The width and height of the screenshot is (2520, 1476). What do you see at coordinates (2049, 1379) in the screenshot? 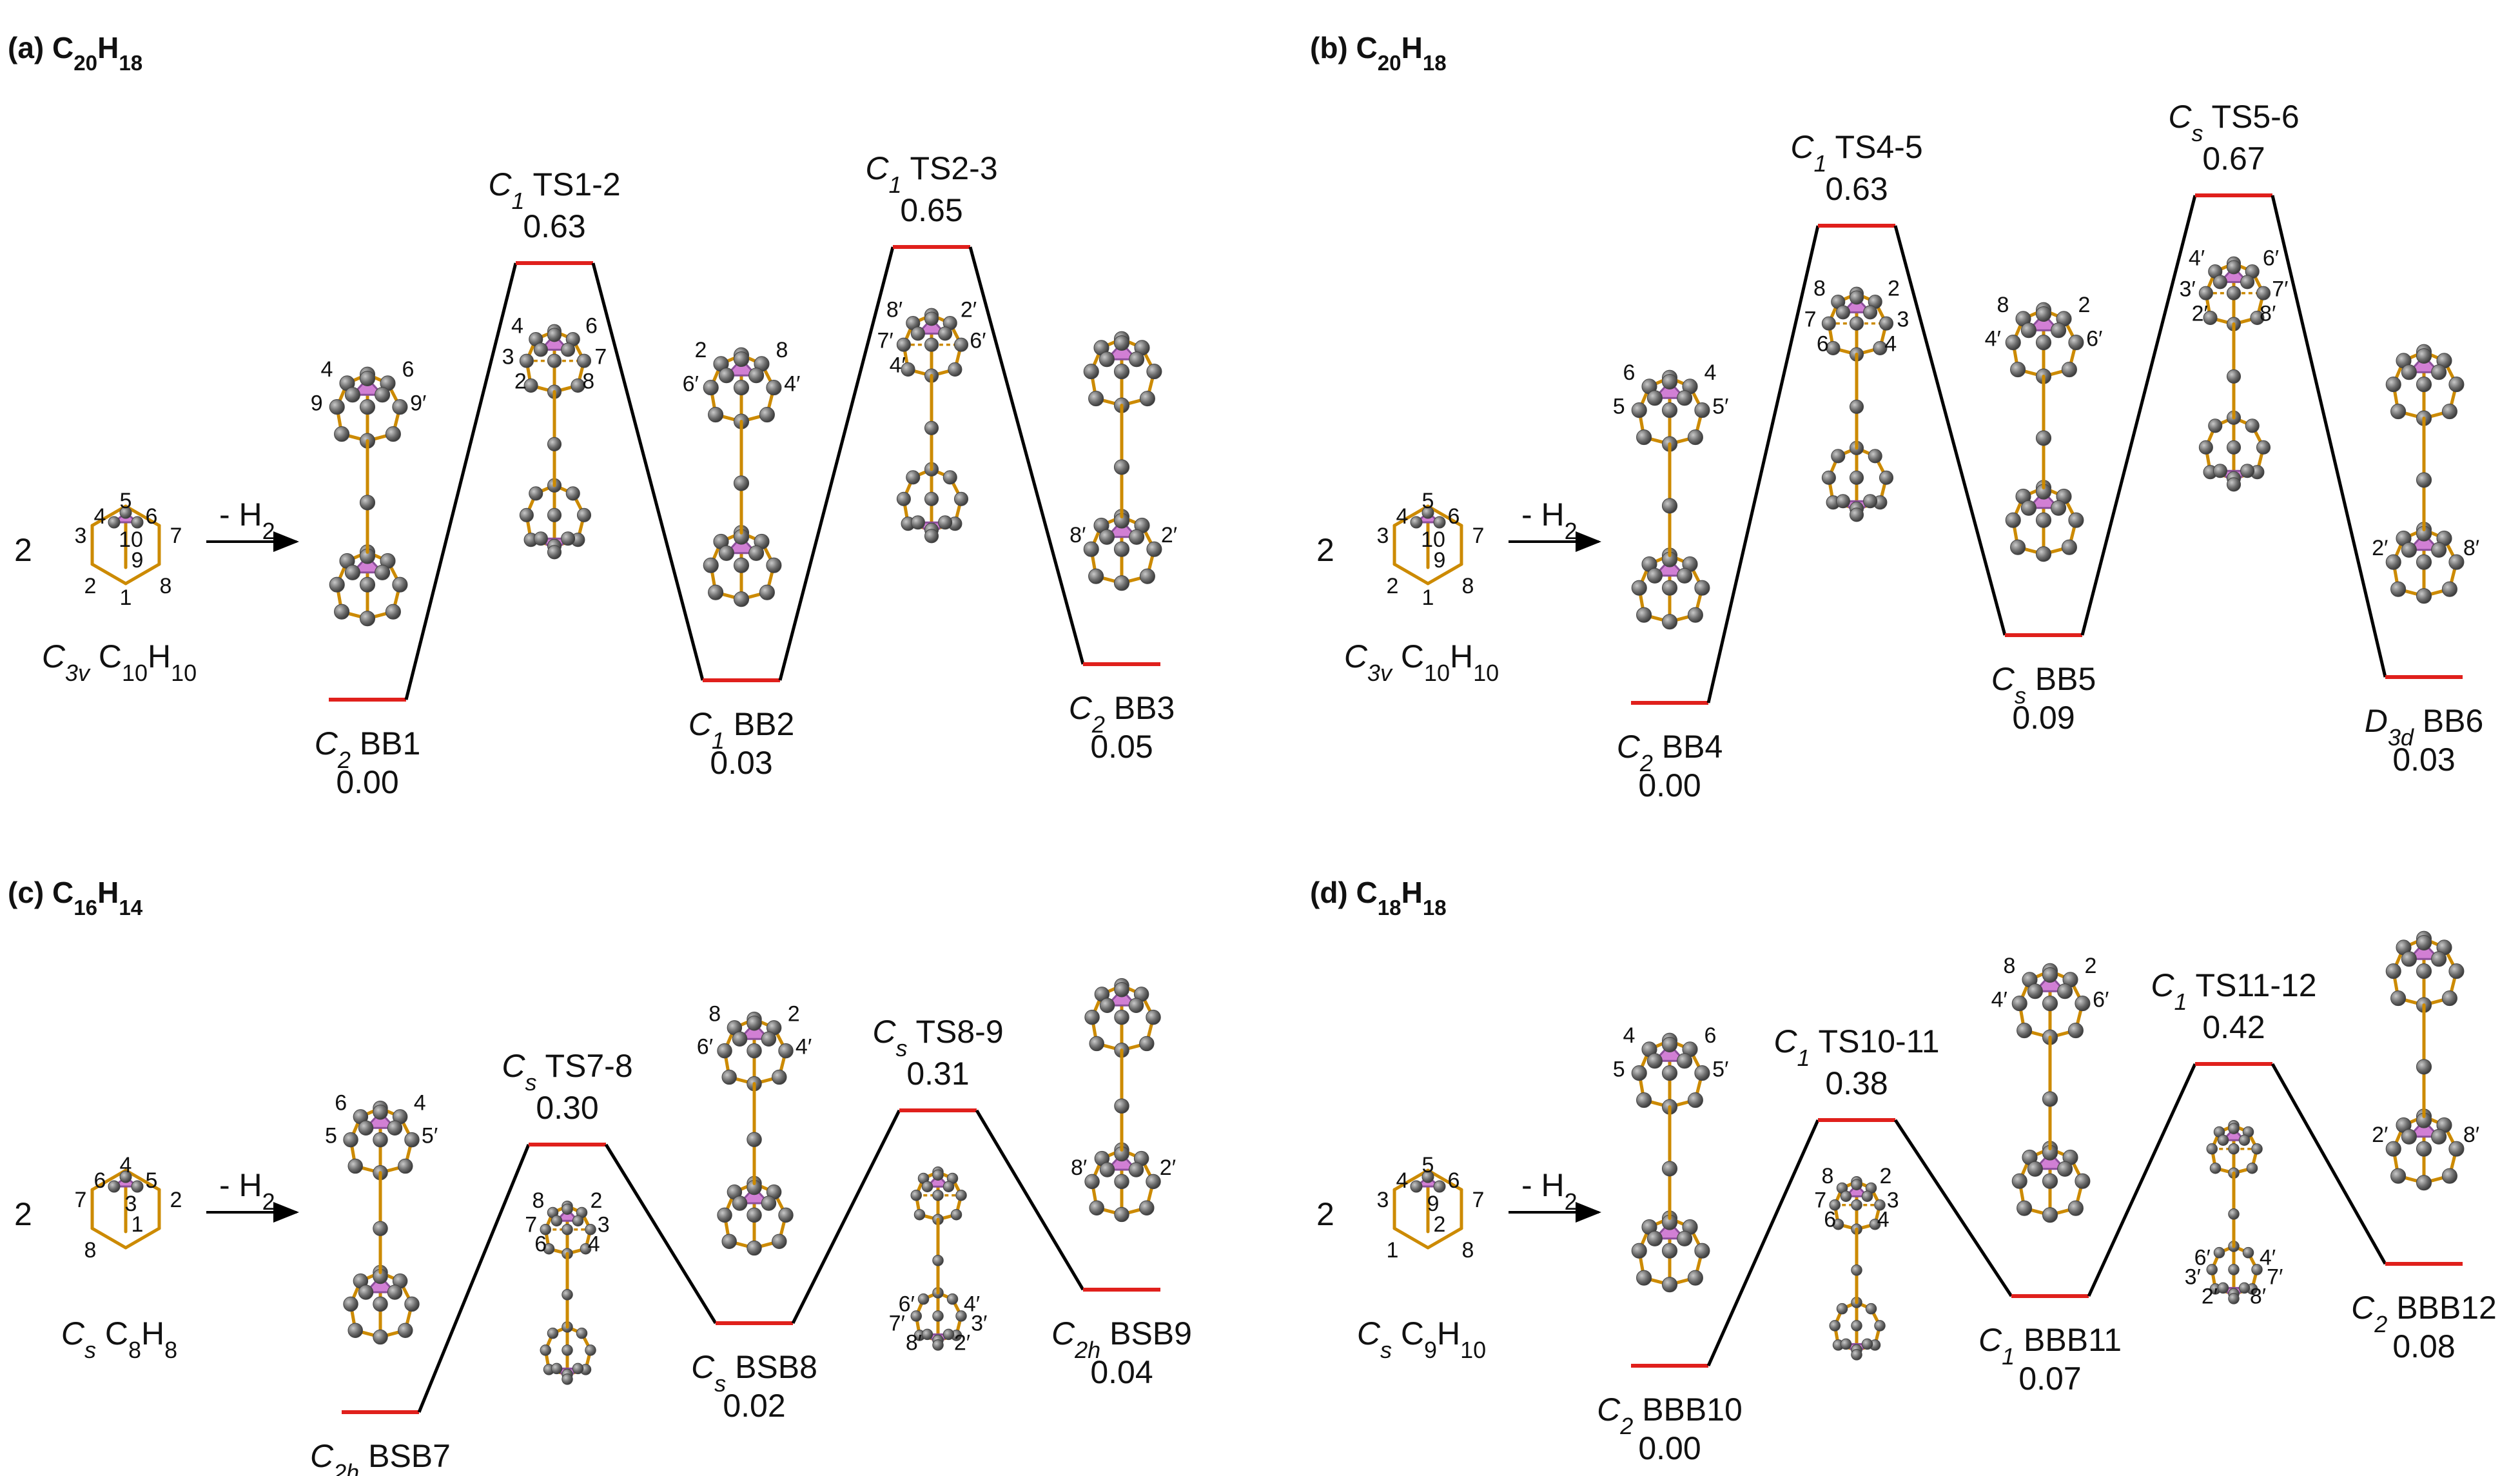
I see `relative-energy: 0.07` at bounding box center [2049, 1379].